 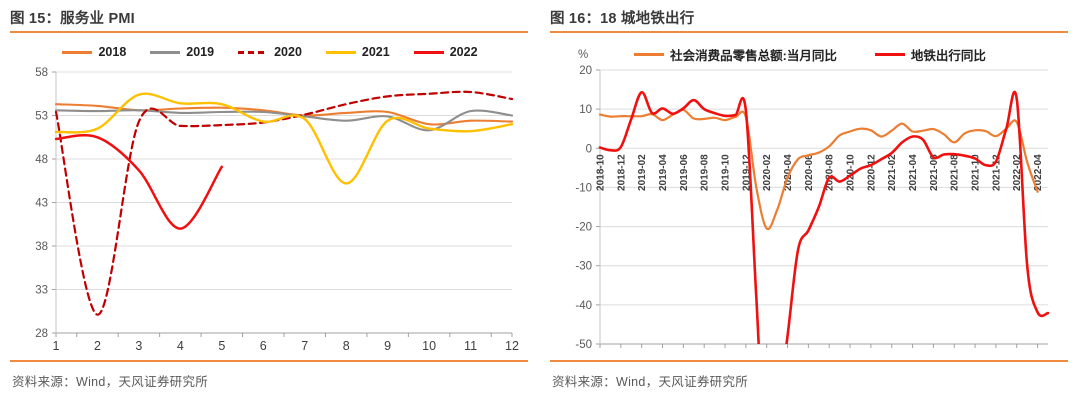 I want to click on svg-text: 2020-02, so click(x=767, y=172).